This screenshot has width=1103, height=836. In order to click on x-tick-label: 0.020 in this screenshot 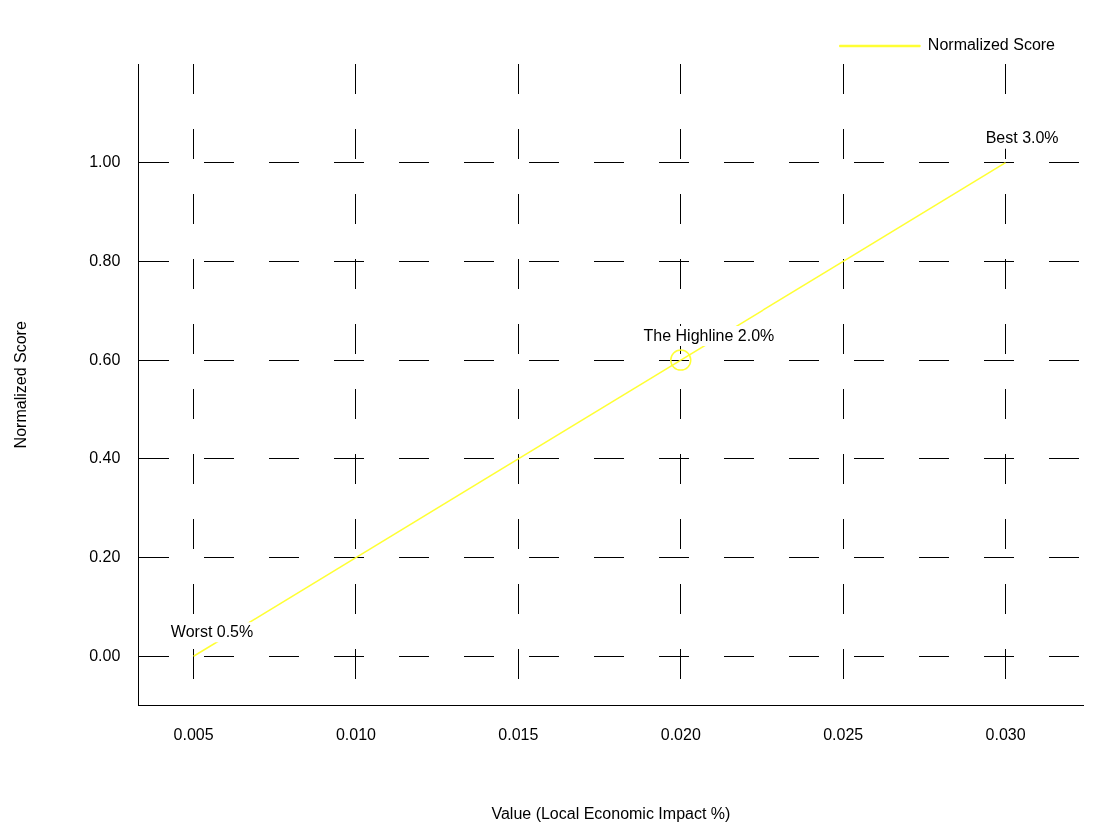, I will do `click(680, 734)`.